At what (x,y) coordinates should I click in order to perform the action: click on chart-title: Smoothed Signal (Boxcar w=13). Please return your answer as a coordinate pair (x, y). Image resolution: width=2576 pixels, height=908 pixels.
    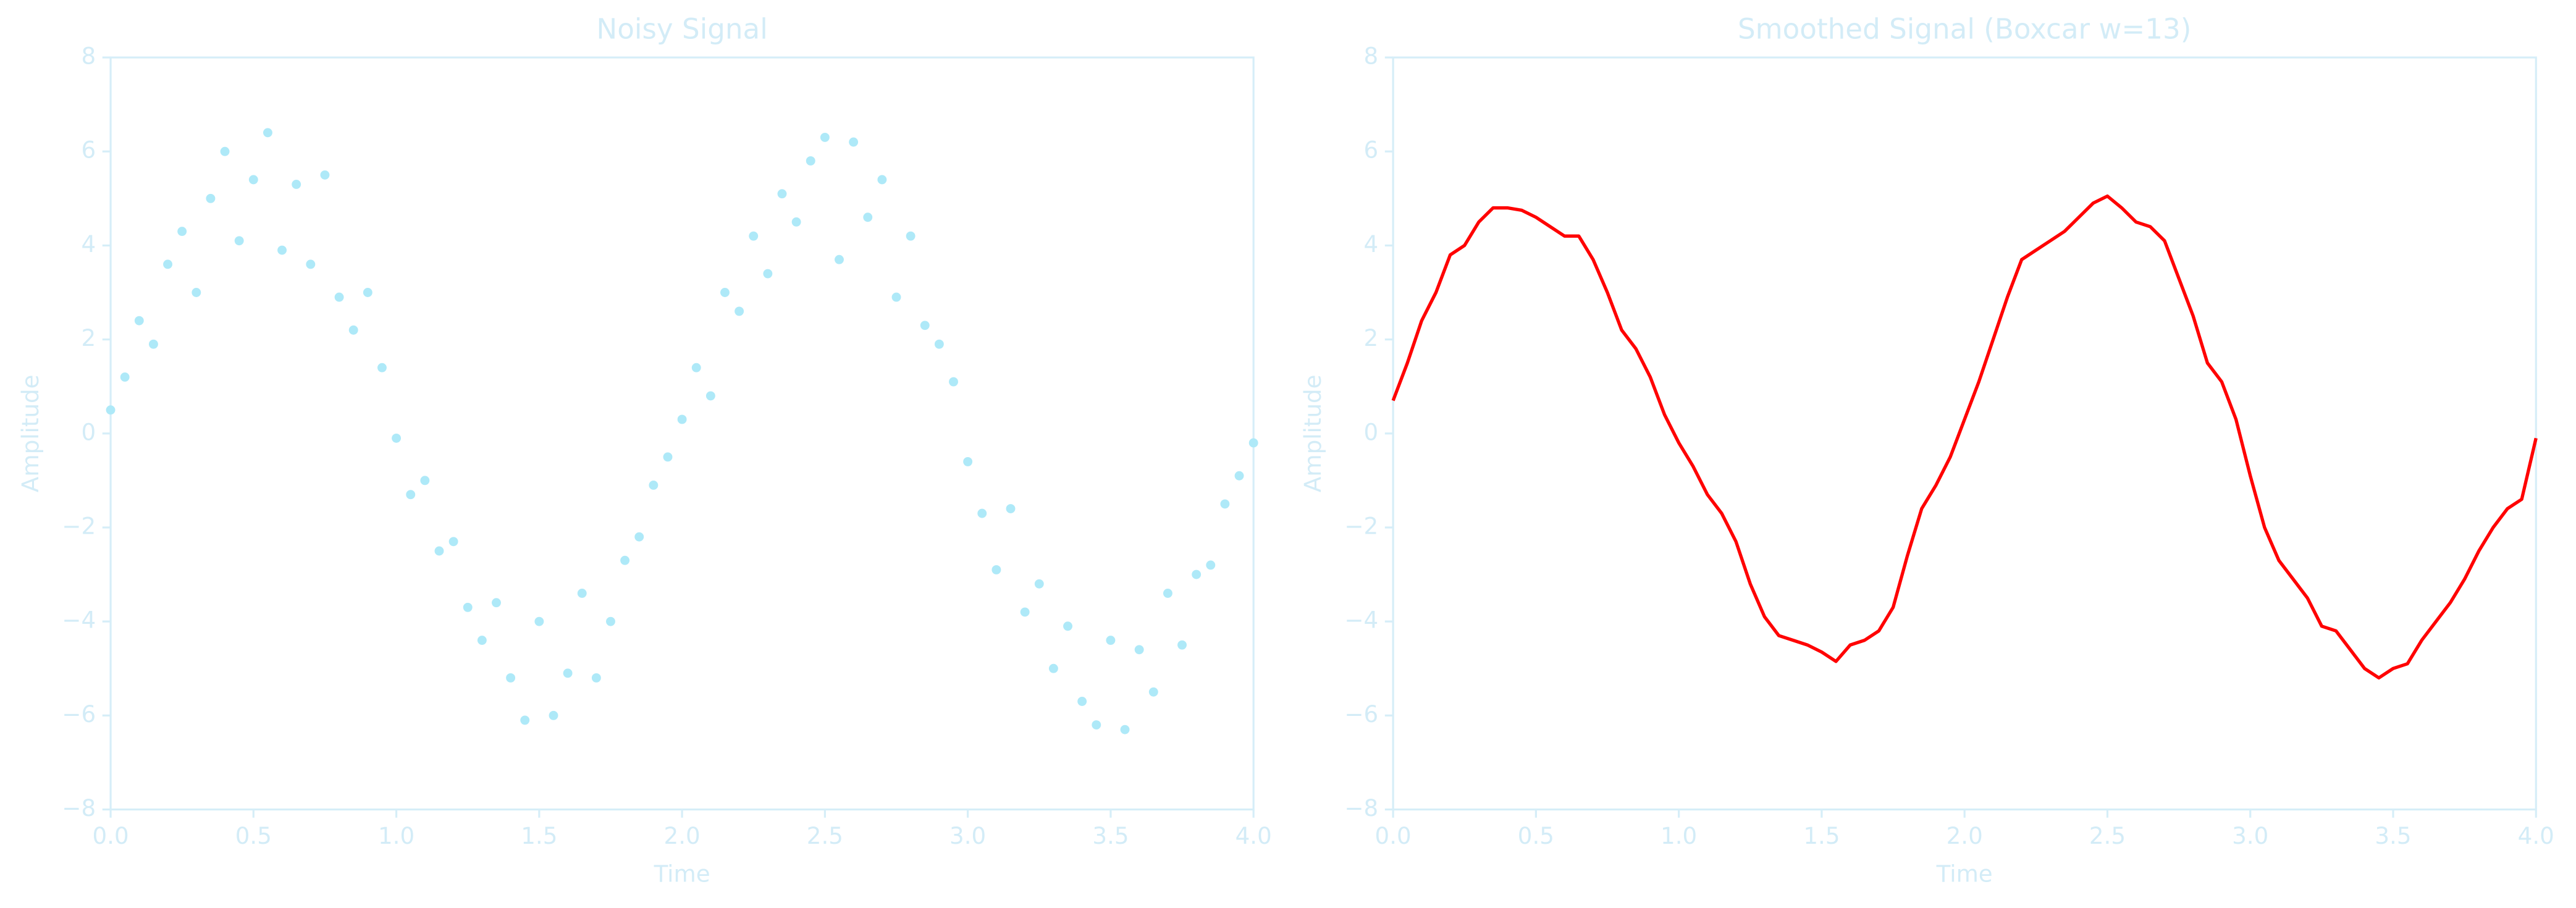
    Looking at the image, I should click on (1964, 29).